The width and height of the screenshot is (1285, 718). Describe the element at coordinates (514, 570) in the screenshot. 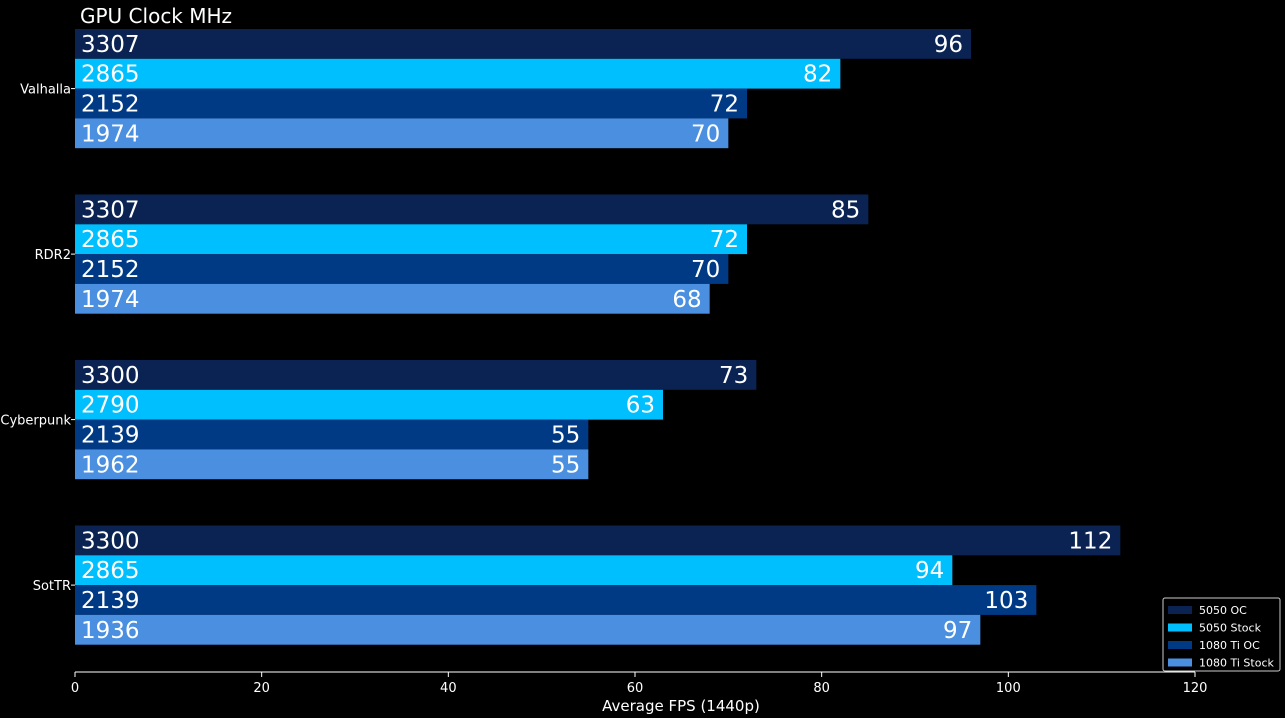

I see `bar-sottr-5050-stock` at that location.